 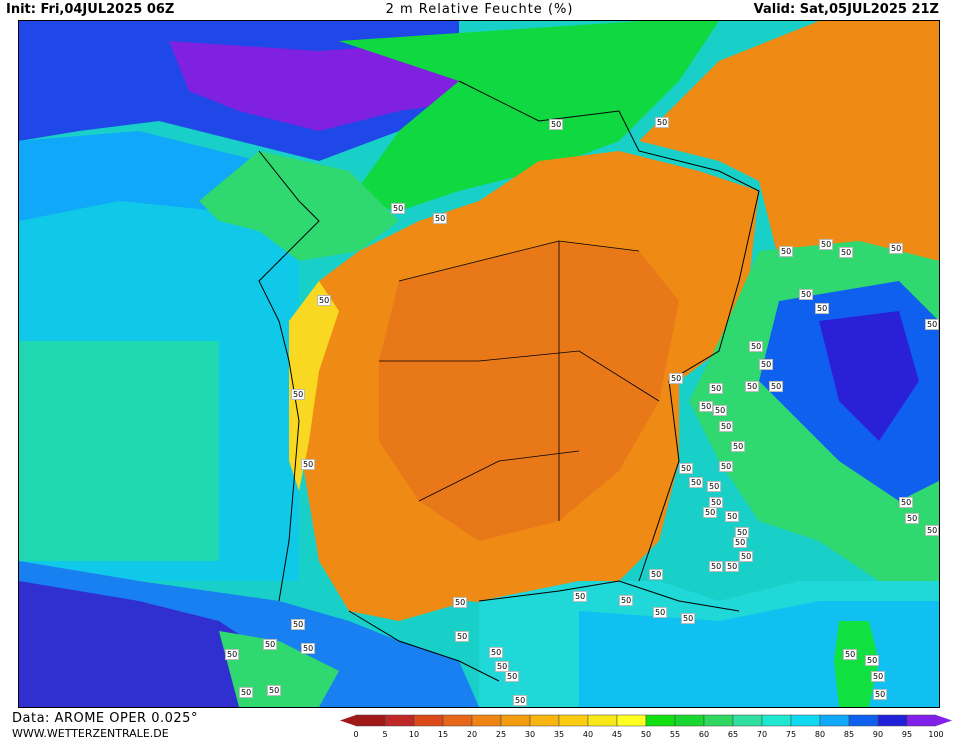 What do you see at coordinates (424, 646) in the screenshot?
I see `pyrenees-border` at bounding box center [424, 646].